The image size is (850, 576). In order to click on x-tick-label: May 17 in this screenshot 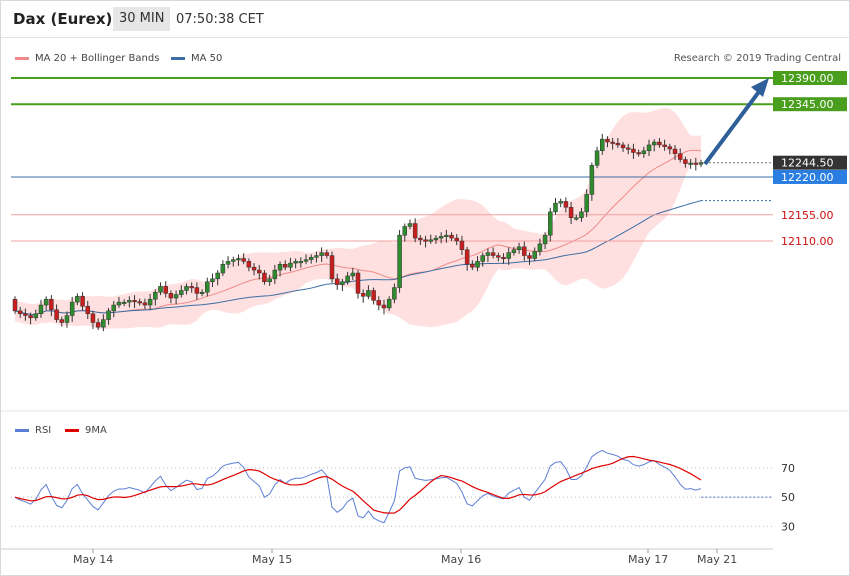, I will do `click(648, 559)`.